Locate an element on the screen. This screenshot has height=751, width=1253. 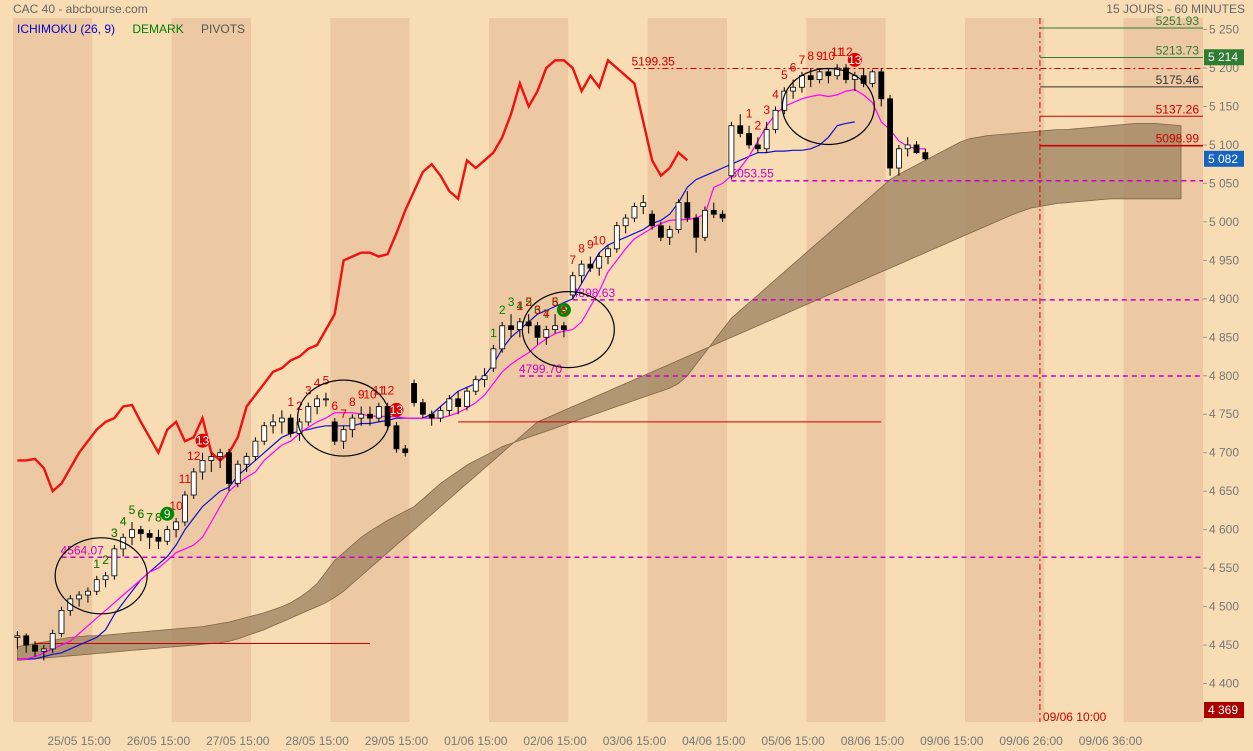
x-axis-tick-label: 03/06 15:00 is located at coordinates (635, 741).